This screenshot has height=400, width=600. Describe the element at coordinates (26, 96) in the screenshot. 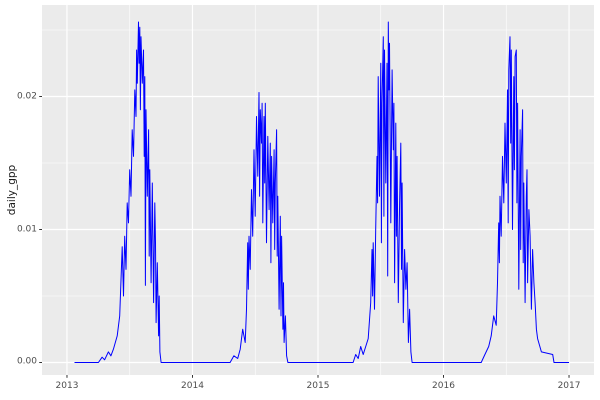

I see `y-tick-label-0.02: 0.02` at that location.